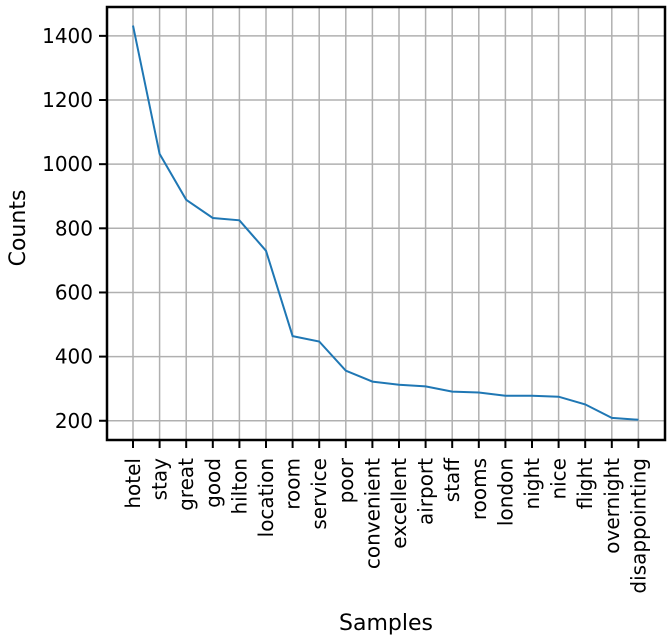 This screenshot has height=642, width=672. I want to click on x-tick-label: convenient, so click(372, 513).